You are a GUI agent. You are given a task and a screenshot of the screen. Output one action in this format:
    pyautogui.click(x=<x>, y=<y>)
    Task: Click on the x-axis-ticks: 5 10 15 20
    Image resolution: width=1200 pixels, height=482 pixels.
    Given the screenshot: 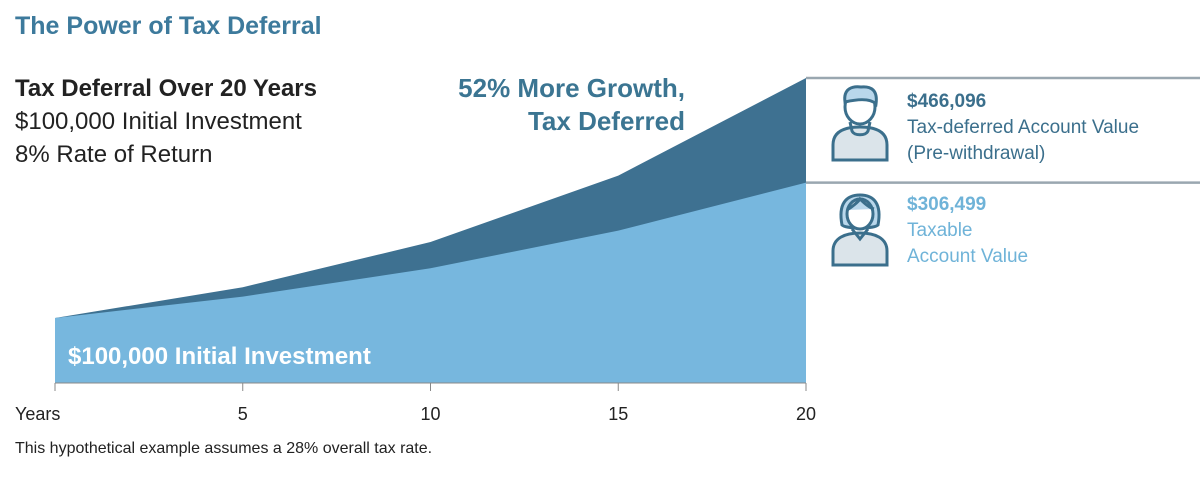 What is the action you would take?
    pyautogui.click(x=435, y=403)
    